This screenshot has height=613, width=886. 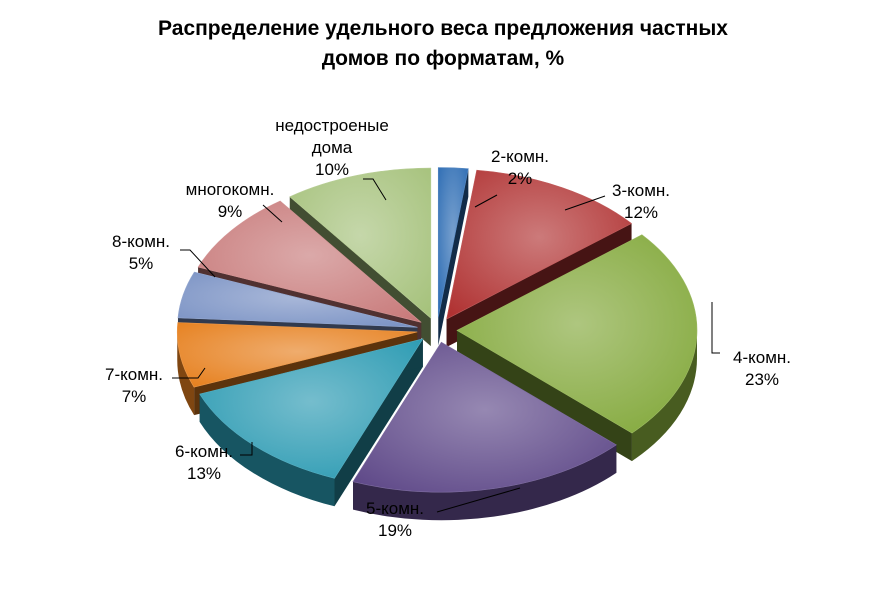 What do you see at coordinates (141, 241) in the screenshot?
I see `slice-category-label: 8-комн.` at bounding box center [141, 241].